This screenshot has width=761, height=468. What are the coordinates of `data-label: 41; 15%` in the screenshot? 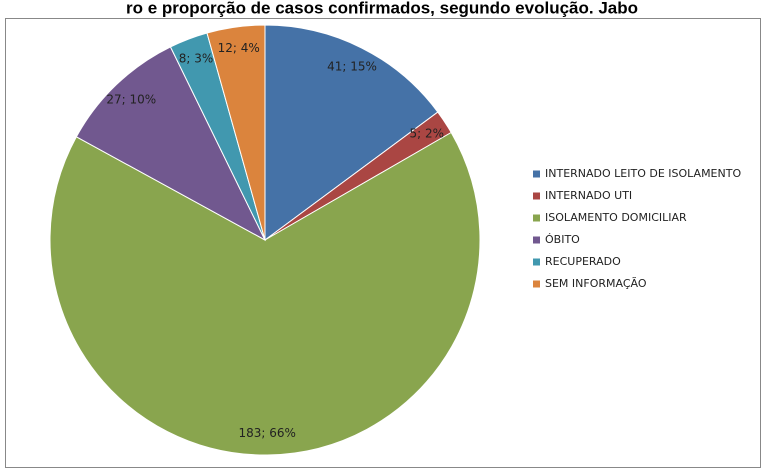 It's located at (352, 67).